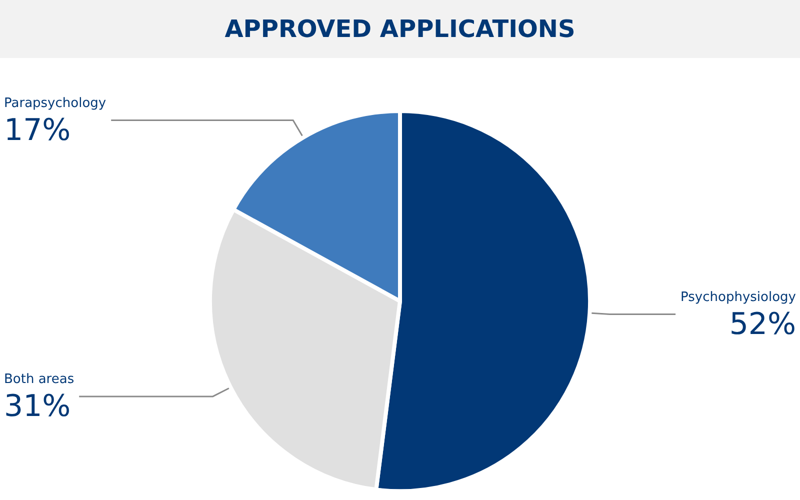 The image size is (800, 500). What do you see at coordinates (400, 29) in the screenshot?
I see `chart-title: APPROVED APPLICATIONS` at bounding box center [400, 29].